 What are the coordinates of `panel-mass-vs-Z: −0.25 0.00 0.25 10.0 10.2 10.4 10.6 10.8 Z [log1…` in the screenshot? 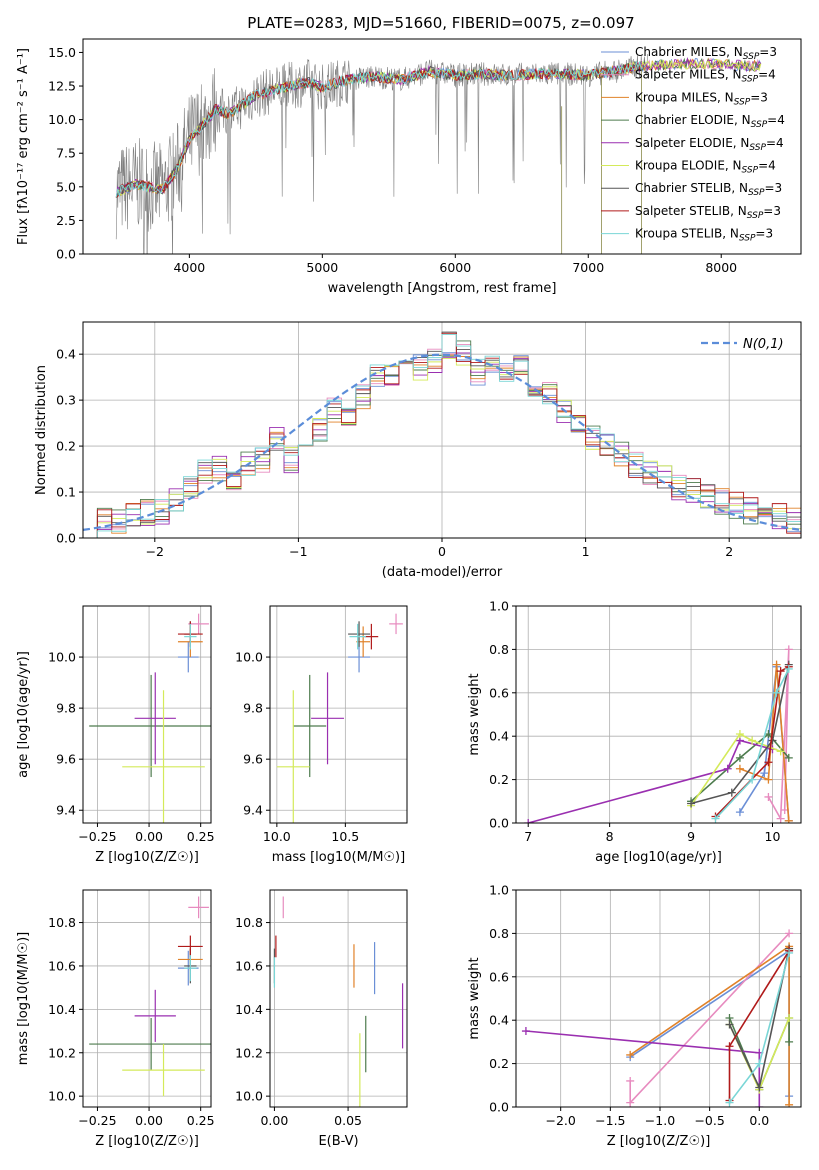 It's located at (115, 1019).